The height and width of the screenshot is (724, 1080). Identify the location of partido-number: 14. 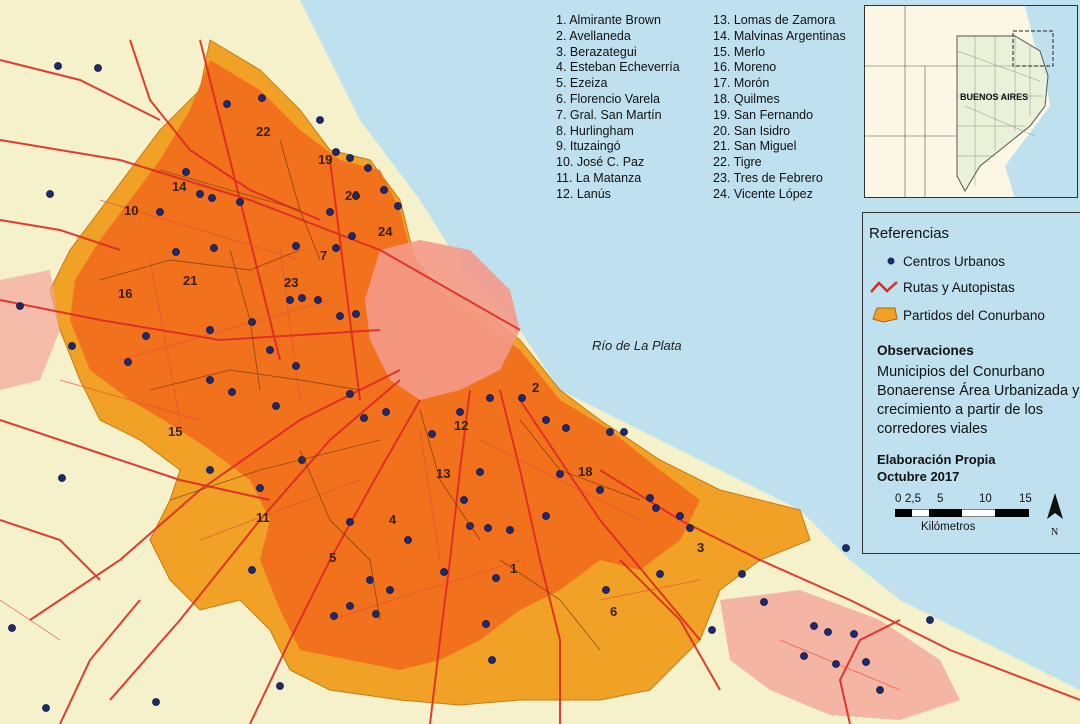
(179, 186).